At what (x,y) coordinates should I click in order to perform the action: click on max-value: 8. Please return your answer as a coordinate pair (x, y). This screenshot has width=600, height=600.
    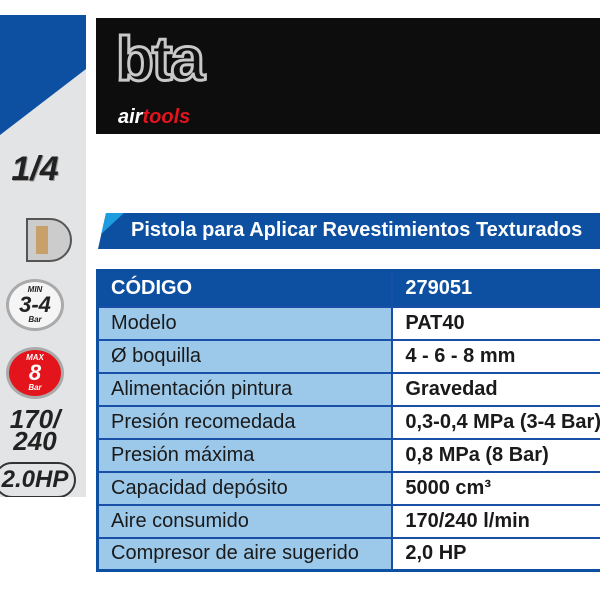
    Looking at the image, I should click on (35, 372).